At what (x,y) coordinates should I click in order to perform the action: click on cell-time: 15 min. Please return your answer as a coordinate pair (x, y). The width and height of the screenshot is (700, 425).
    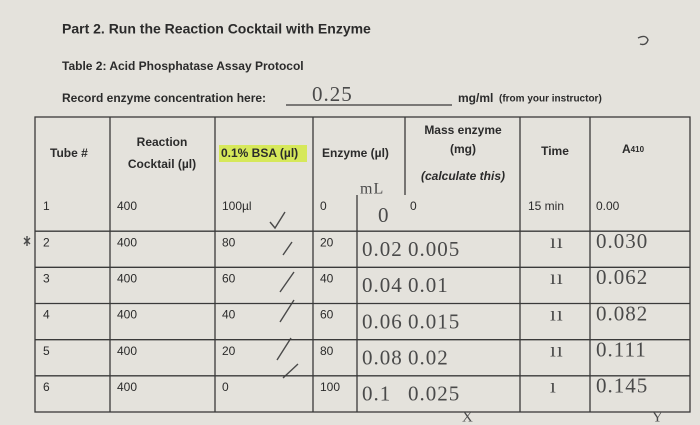
    Looking at the image, I should click on (546, 206).